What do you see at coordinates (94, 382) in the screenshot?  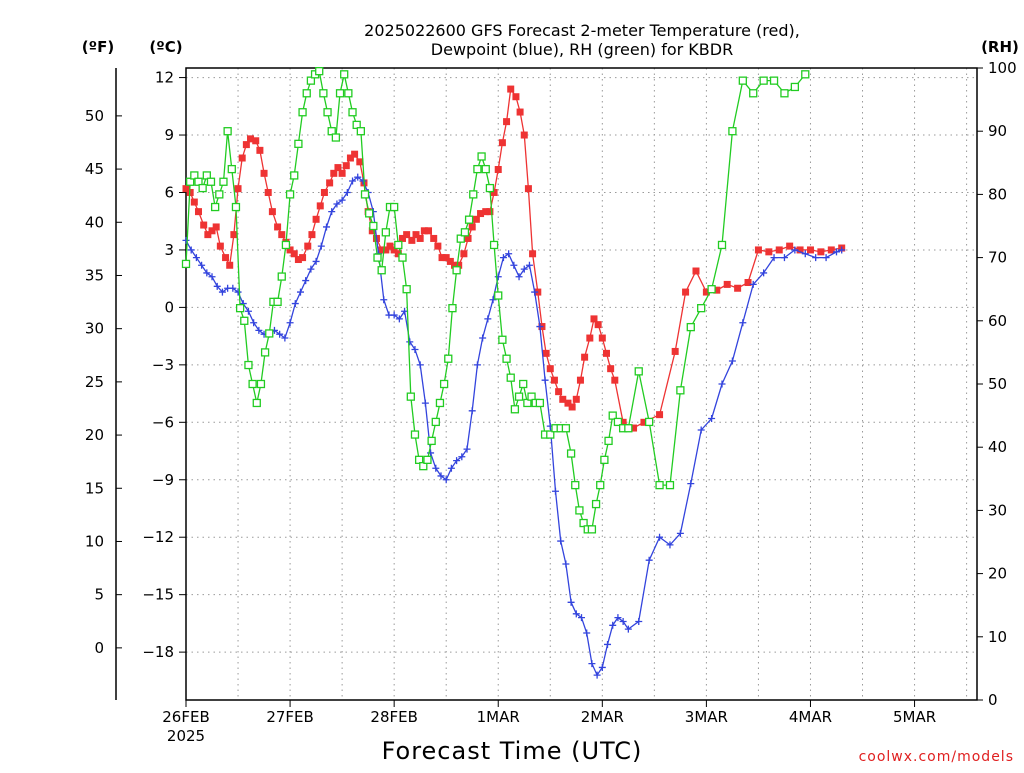 I see `fahrenheit-tick-label: 25` at bounding box center [94, 382].